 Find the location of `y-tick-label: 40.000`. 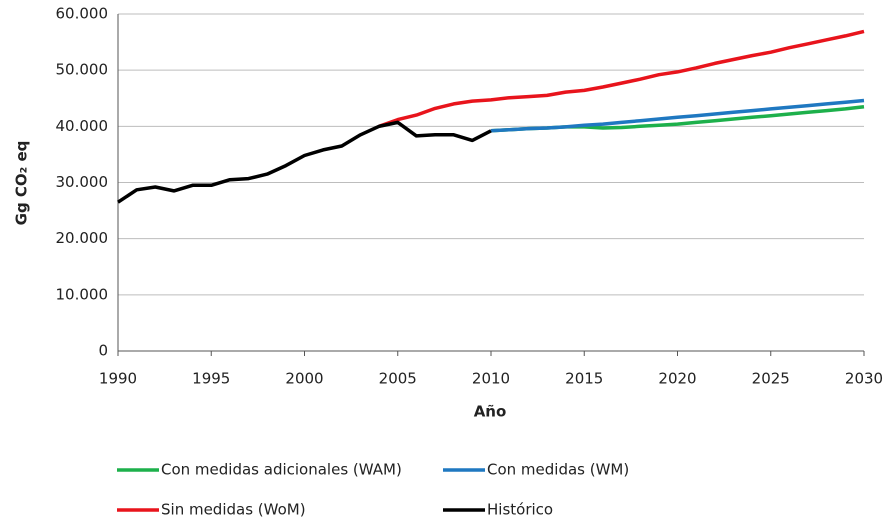

y-tick-label: 40.000 is located at coordinates (82, 126).